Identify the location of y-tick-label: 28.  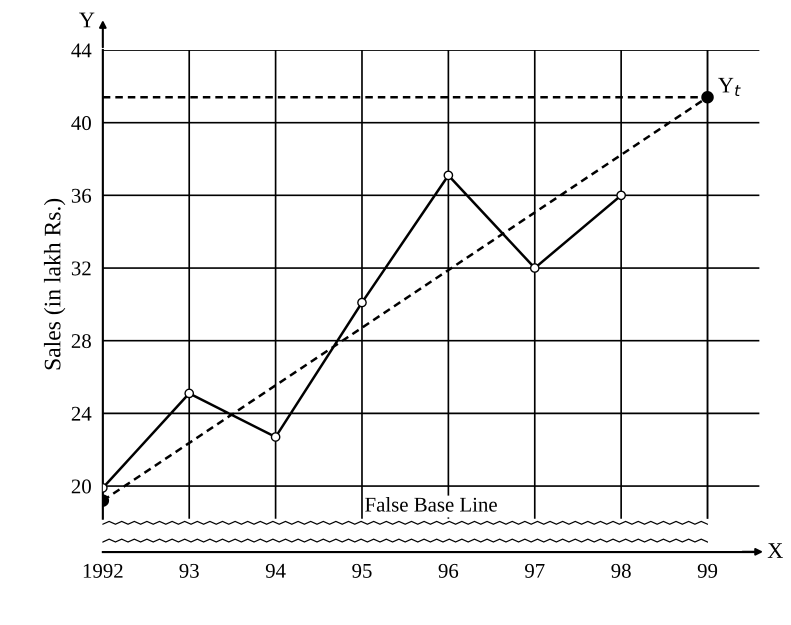
(81, 341).